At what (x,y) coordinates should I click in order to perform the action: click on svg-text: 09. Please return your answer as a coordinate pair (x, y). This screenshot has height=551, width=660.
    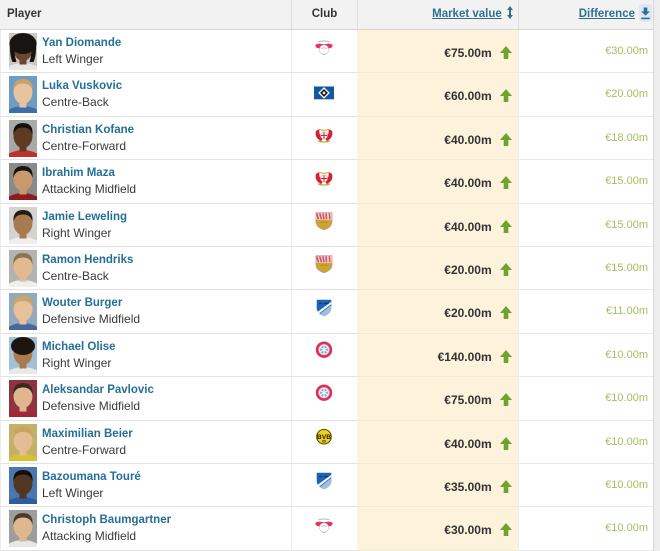
    Looking at the image, I should click on (324, 442).